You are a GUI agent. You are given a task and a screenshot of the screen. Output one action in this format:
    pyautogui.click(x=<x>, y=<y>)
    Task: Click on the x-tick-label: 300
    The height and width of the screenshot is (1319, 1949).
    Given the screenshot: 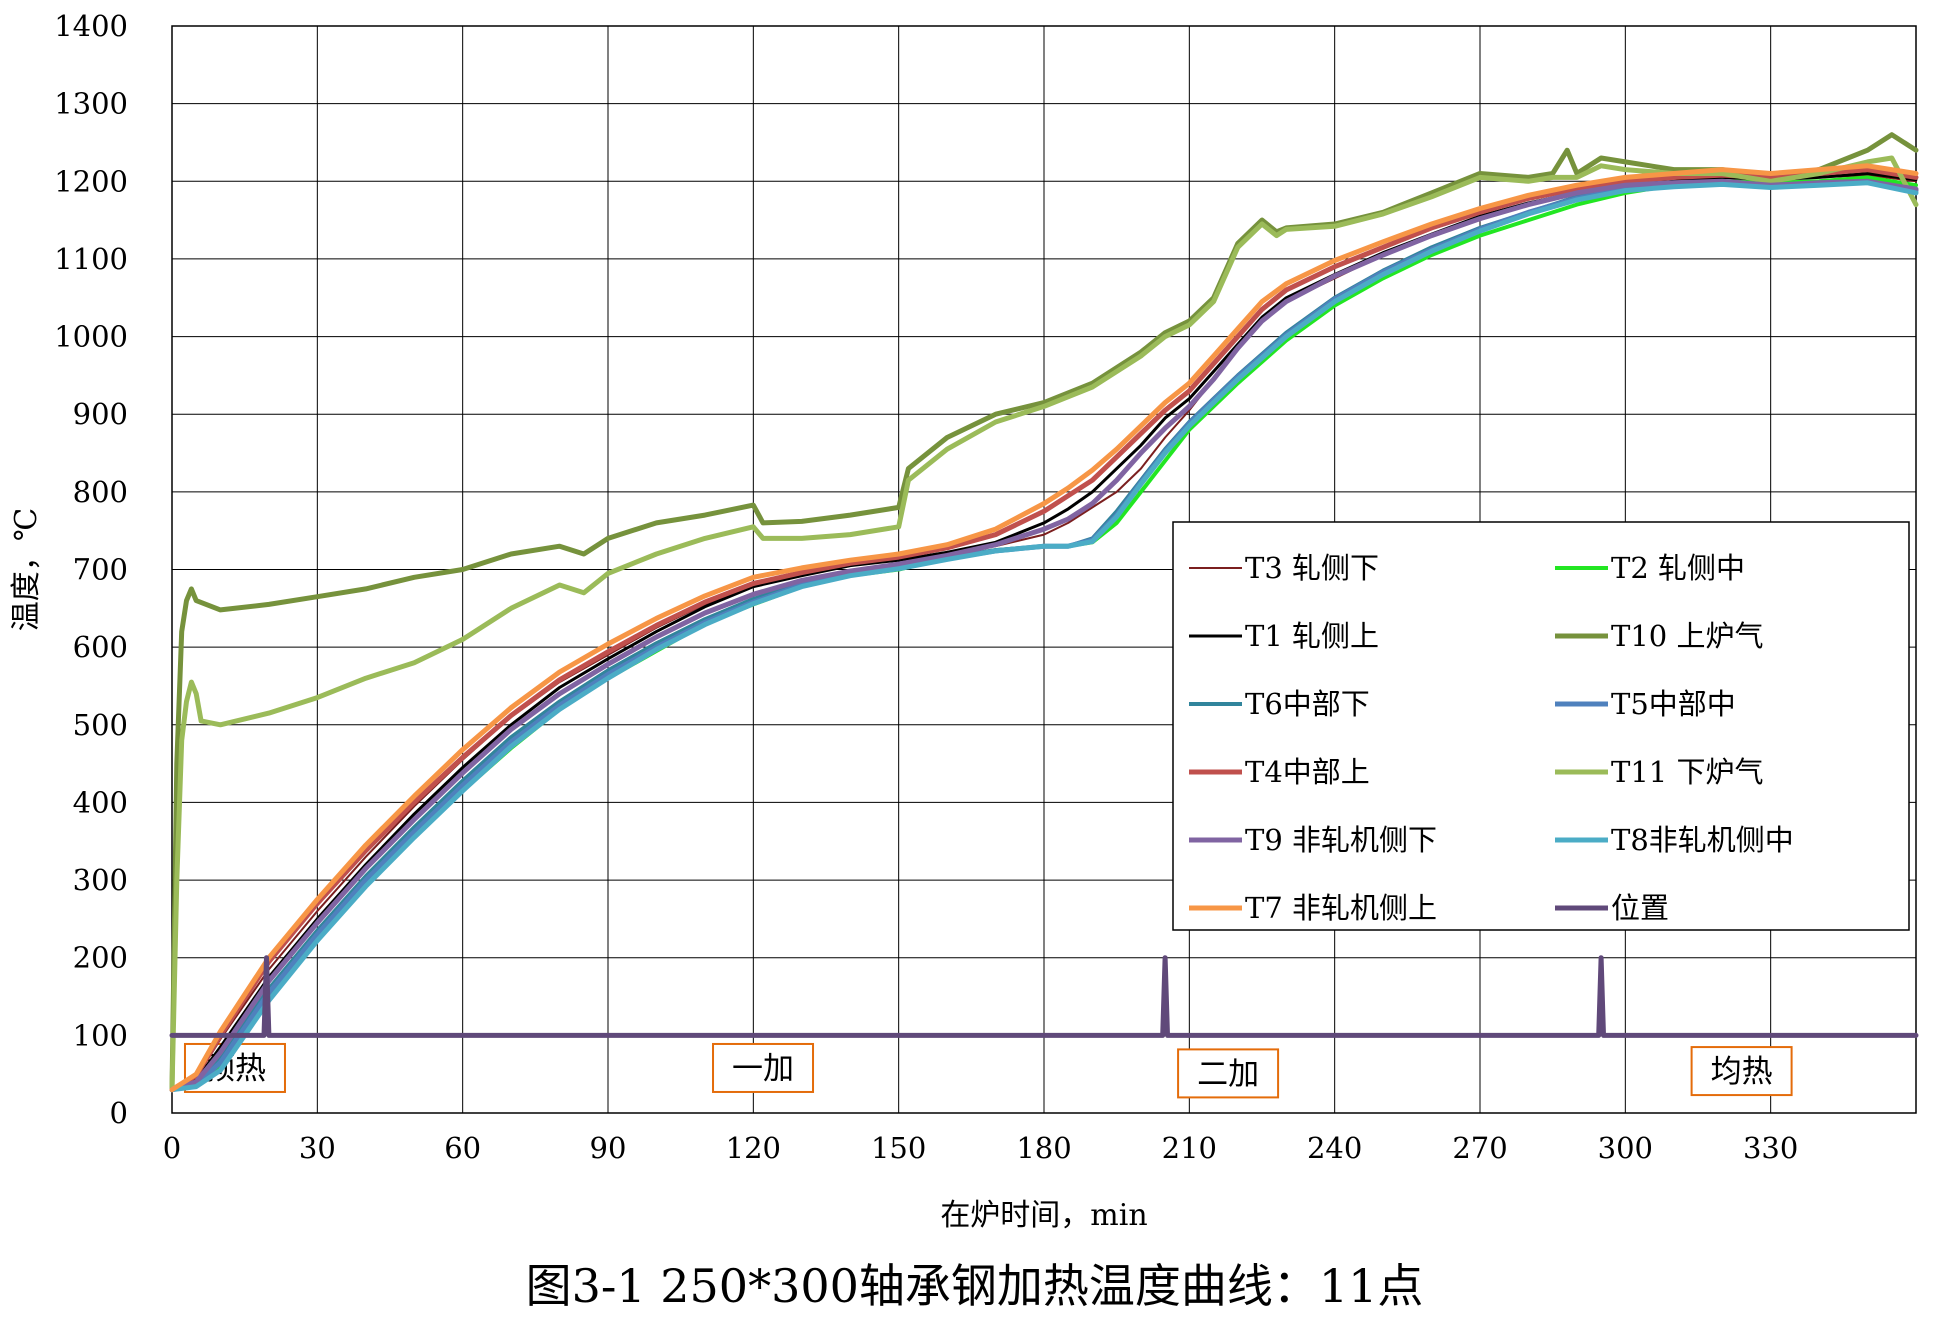 What is the action you would take?
    pyautogui.click(x=1625, y=1148)
    